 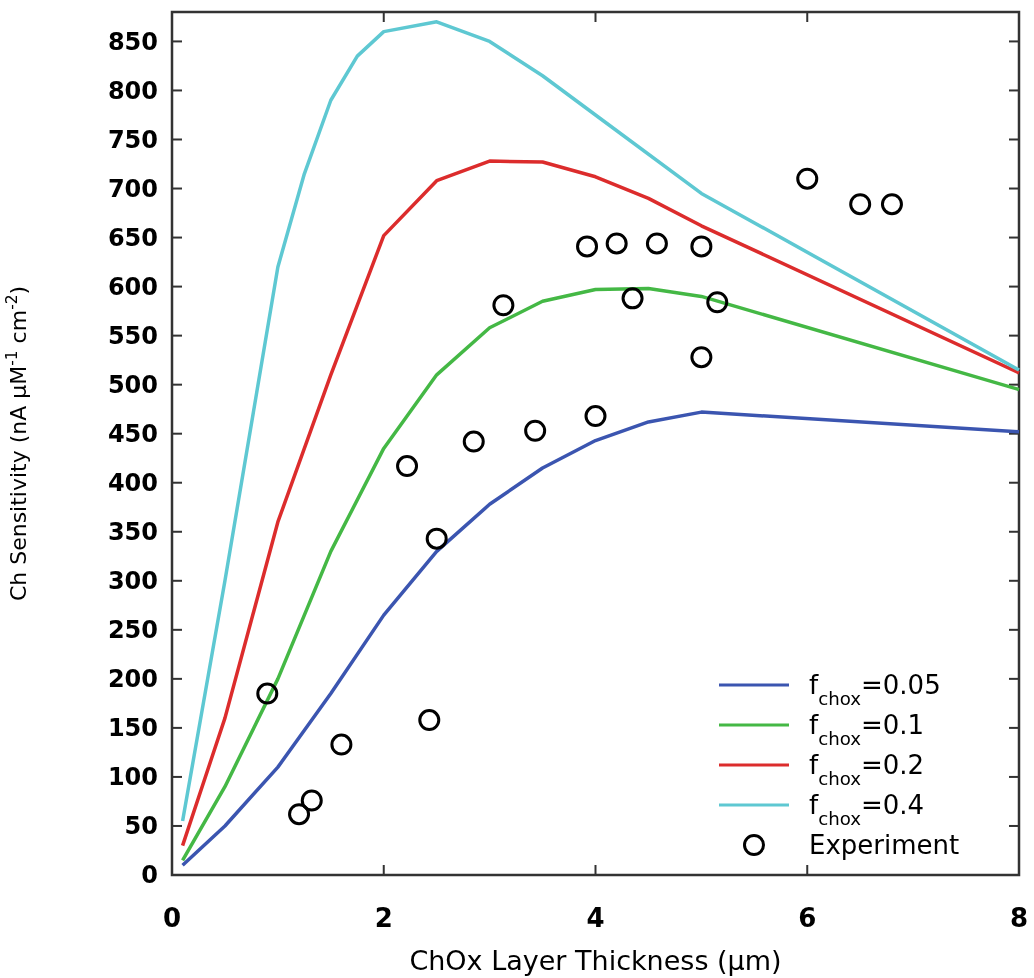 I want to click on x-tick-label: 6, so click(x=807, y=918).